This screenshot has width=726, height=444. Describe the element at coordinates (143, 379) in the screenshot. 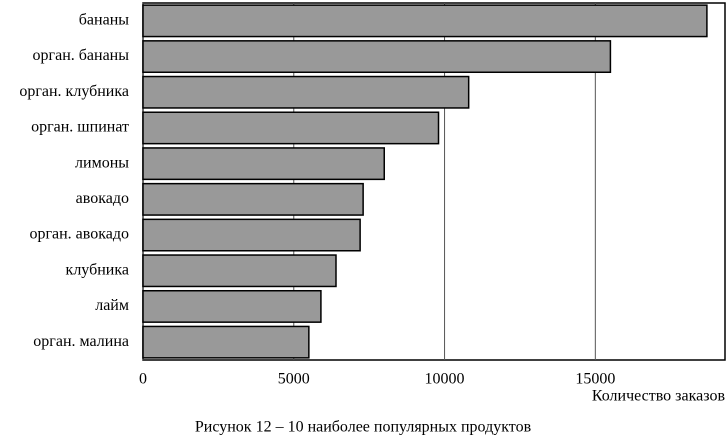

I see `x-tick-label: 0` at that location.